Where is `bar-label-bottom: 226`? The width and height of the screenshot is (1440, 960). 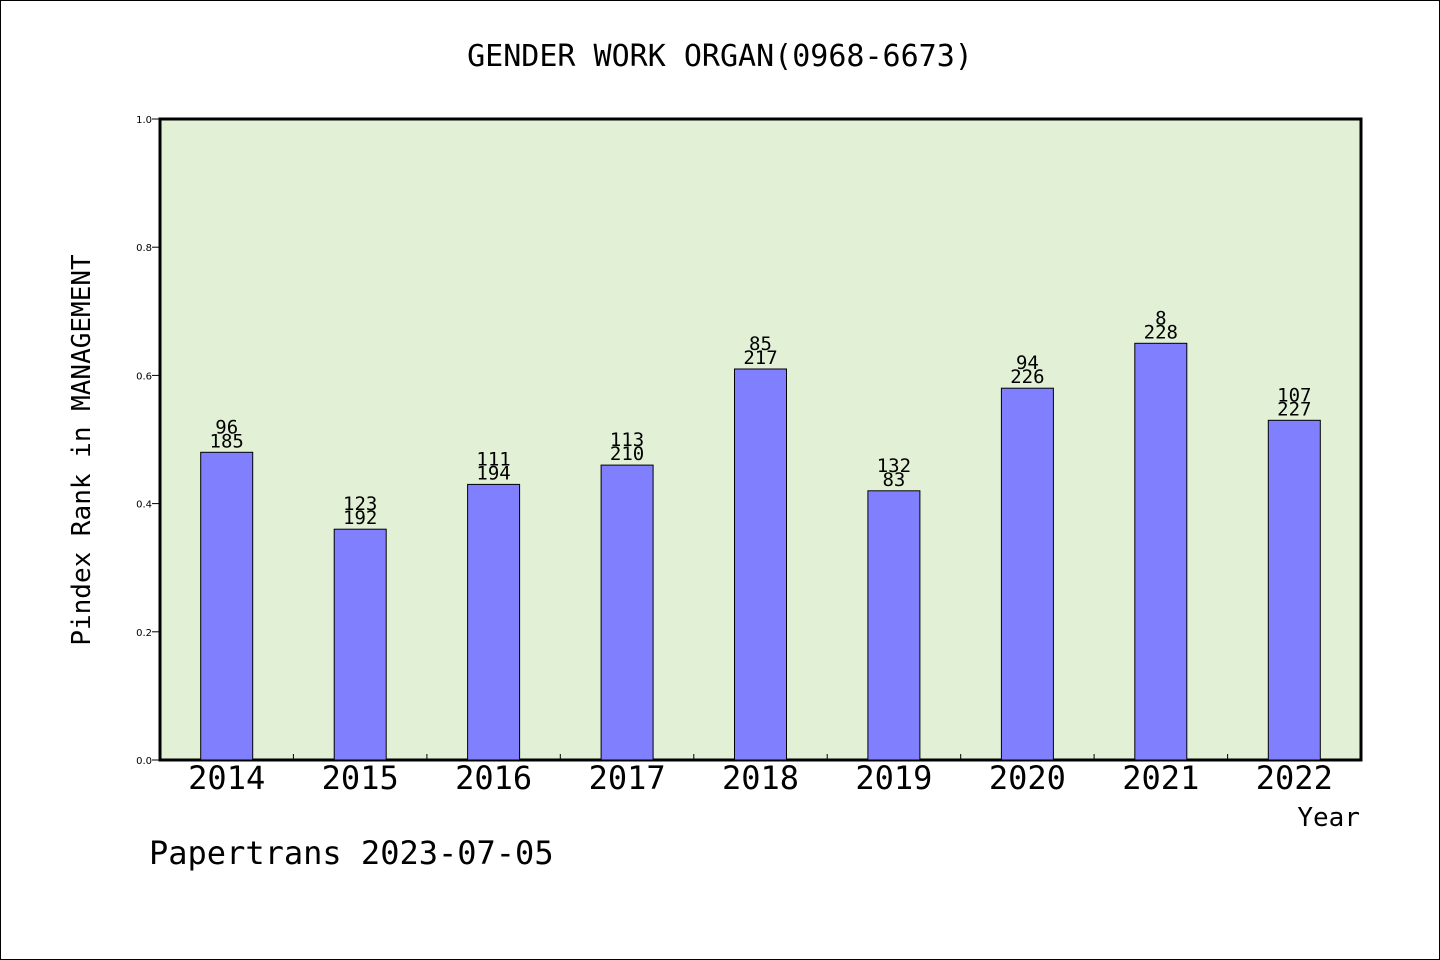
bar-label-bottom: 226 is located at coordinates (1027, 377).